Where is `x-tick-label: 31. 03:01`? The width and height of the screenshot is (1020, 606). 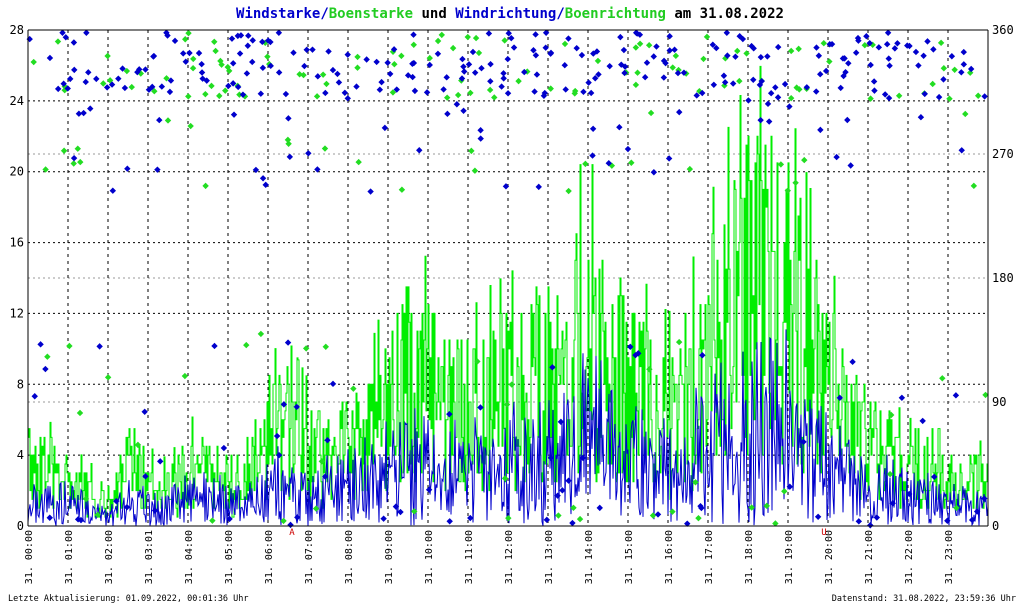 x-tick-label: 31. 03:01 is located at coordinates (149, 557).